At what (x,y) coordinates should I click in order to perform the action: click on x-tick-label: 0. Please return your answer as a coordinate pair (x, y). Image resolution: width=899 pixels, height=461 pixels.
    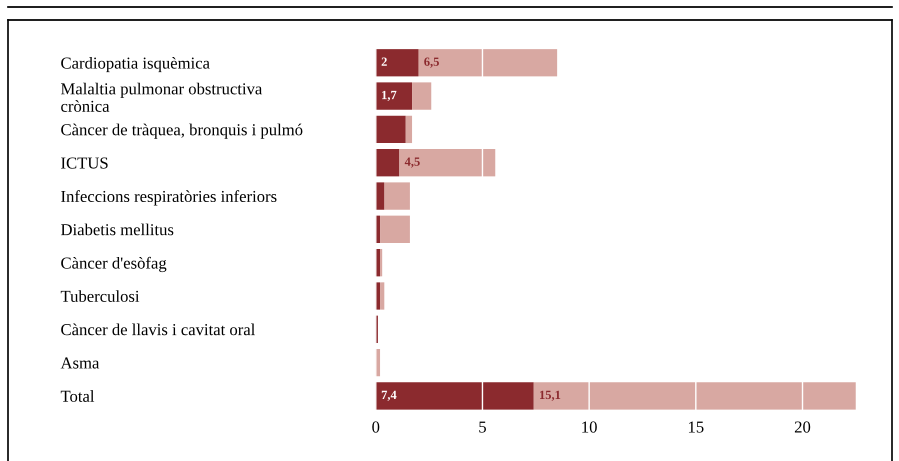
    Looking at the image, I should click on (376, 427).